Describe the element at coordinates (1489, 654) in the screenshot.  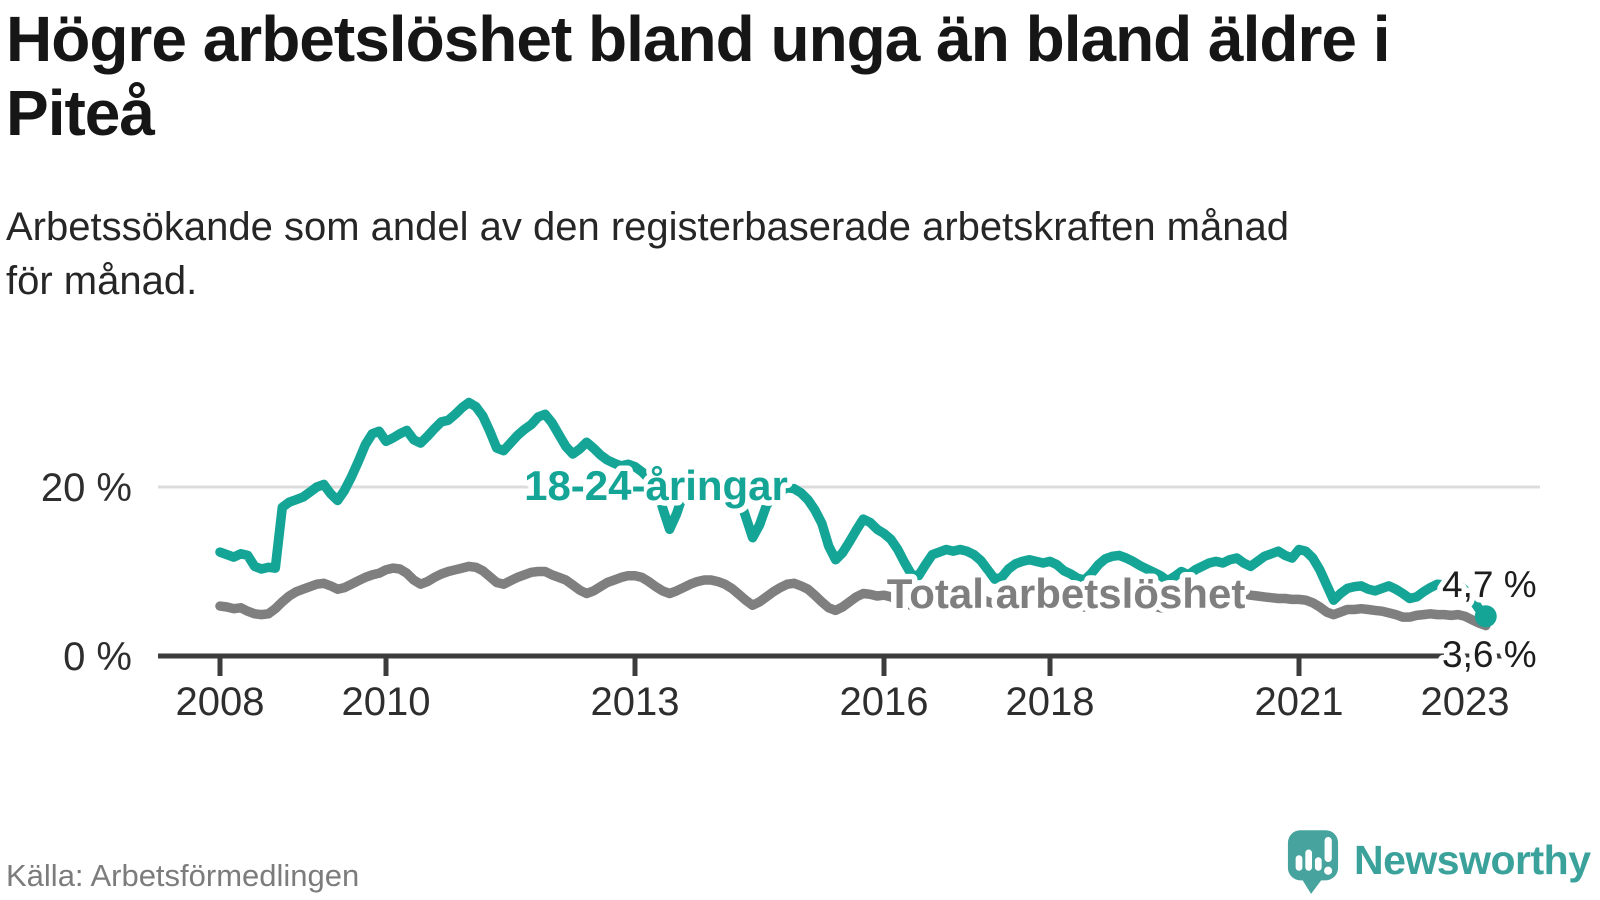
I see `total-end-value-label: 3,6 %` at that location.